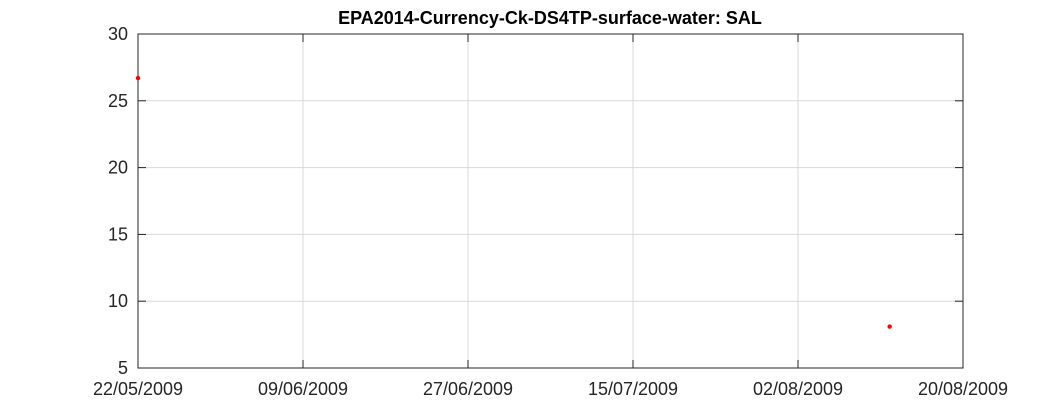 Image resolution: width=1063 pixels, height=413 pixels. What do you see at coordinates (123, 368) in the screenshot?
I see `y-tick-label: 5` at bounding box center [123, 368].